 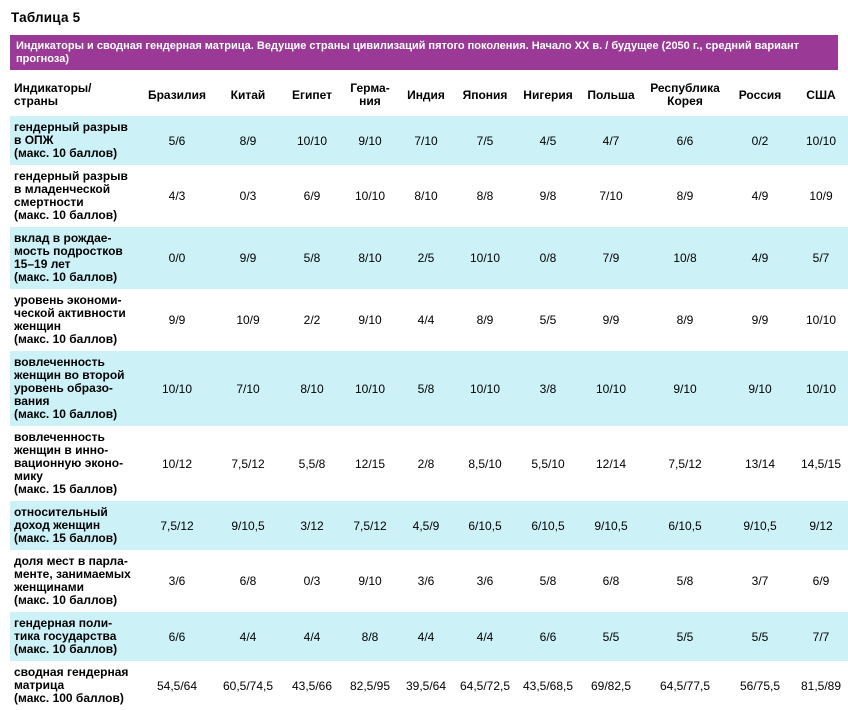 I want to click on cell-value: 0/0, so click(x=177, y=258).